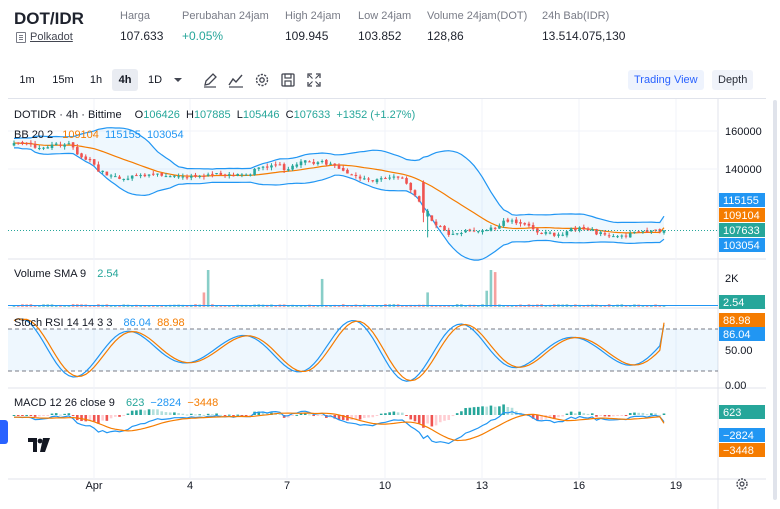 This screenshot has height=509, width=780. Describe the element at coordinates (775, 300) in the screenshot. I see `right-scrollbar` at that location.